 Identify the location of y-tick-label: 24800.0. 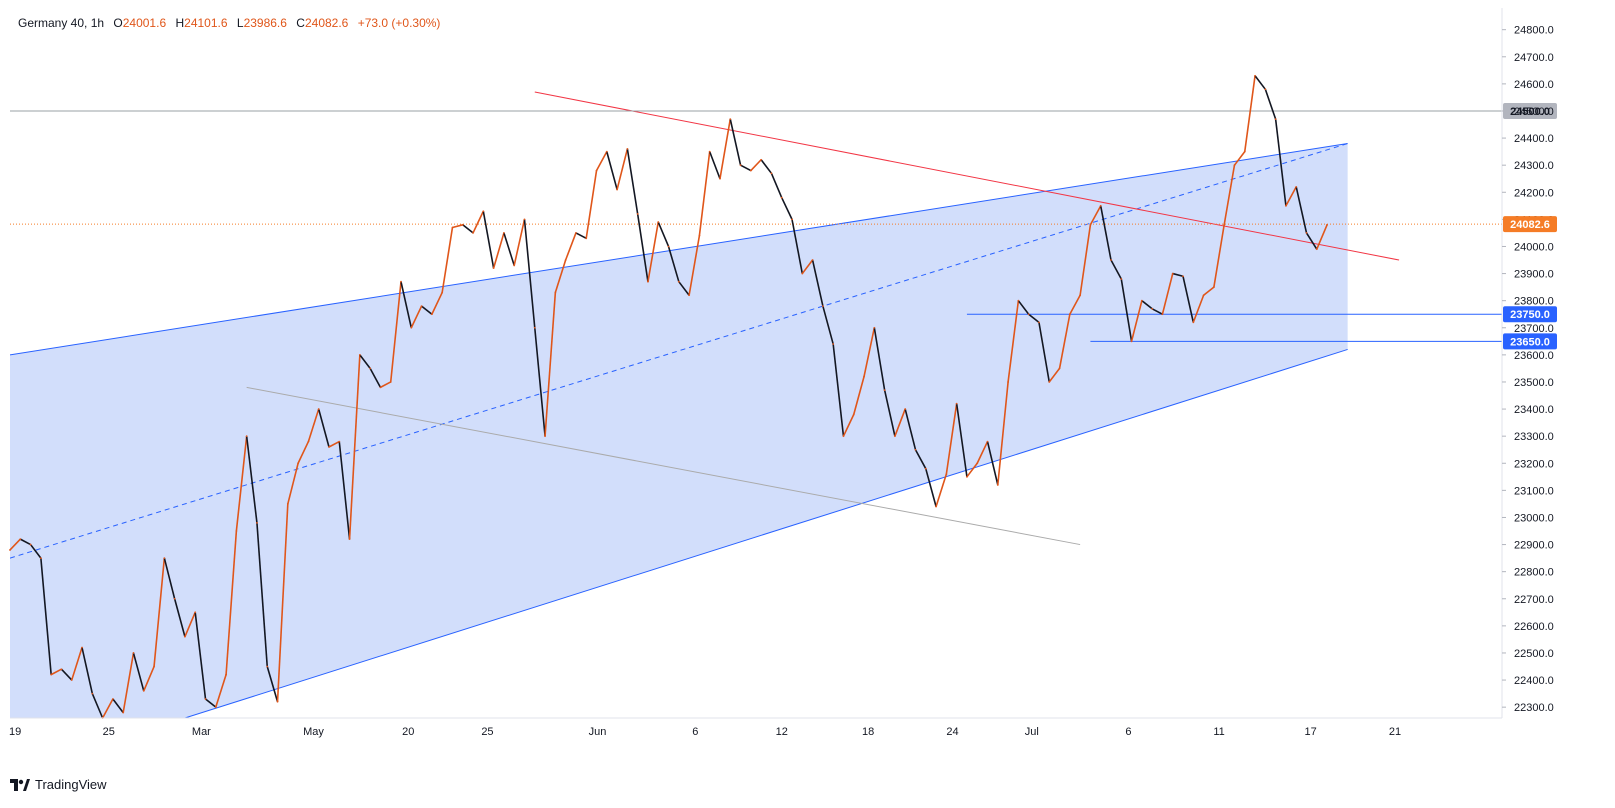
(1534, 31).